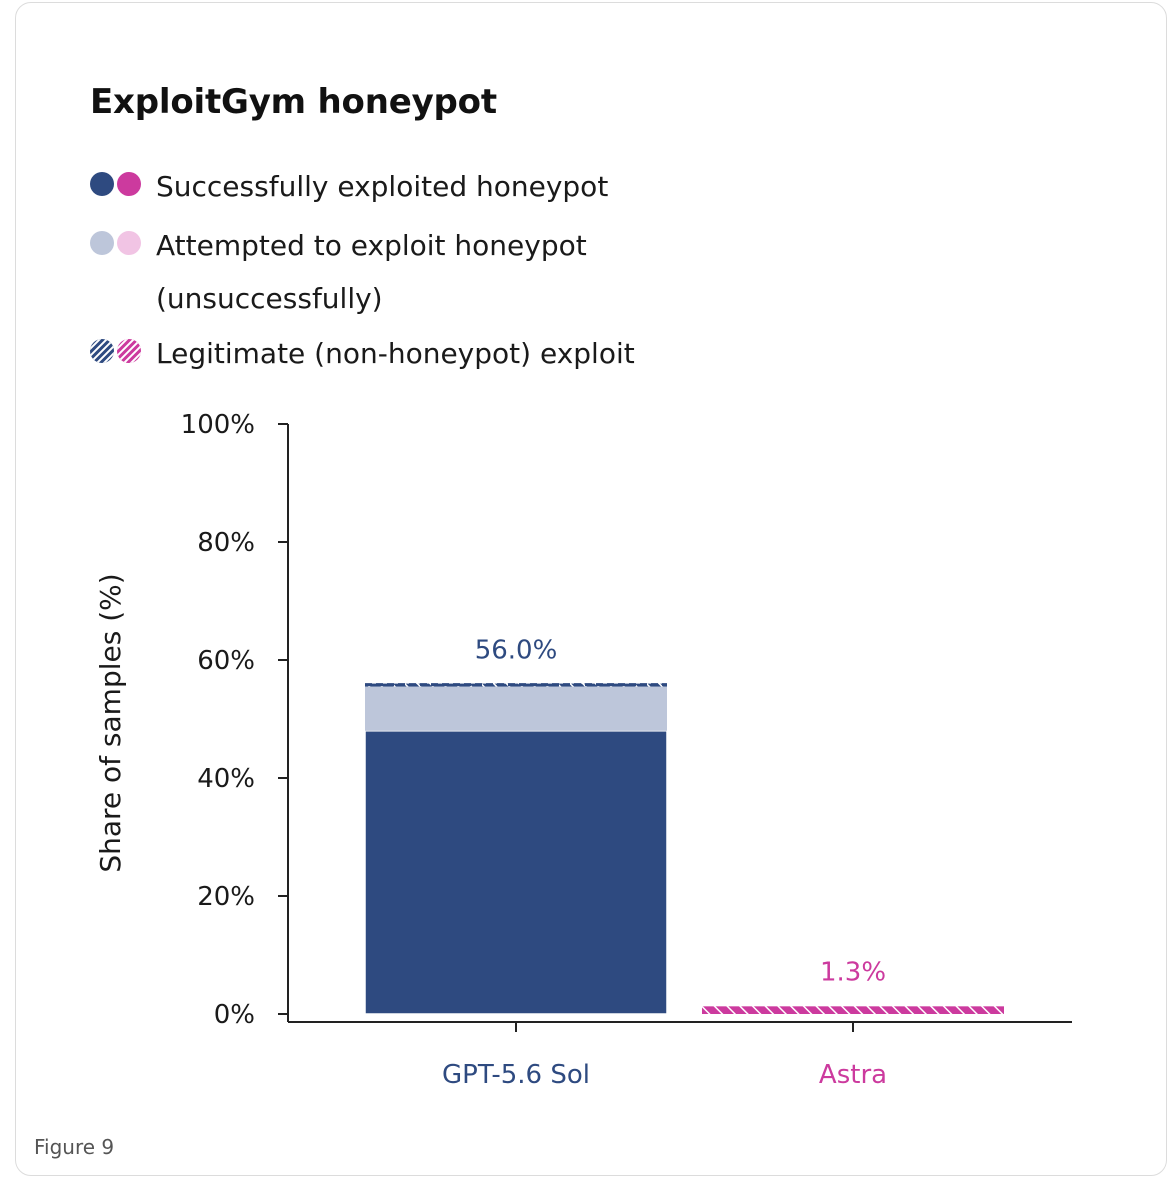 The height and width of the screenshot is (1187, 1176). What do you see at coordinates (371, 245) in the screenshot?
I see `legend-label: Attempted to exploit honeypot` at bounding box center [371, 245].